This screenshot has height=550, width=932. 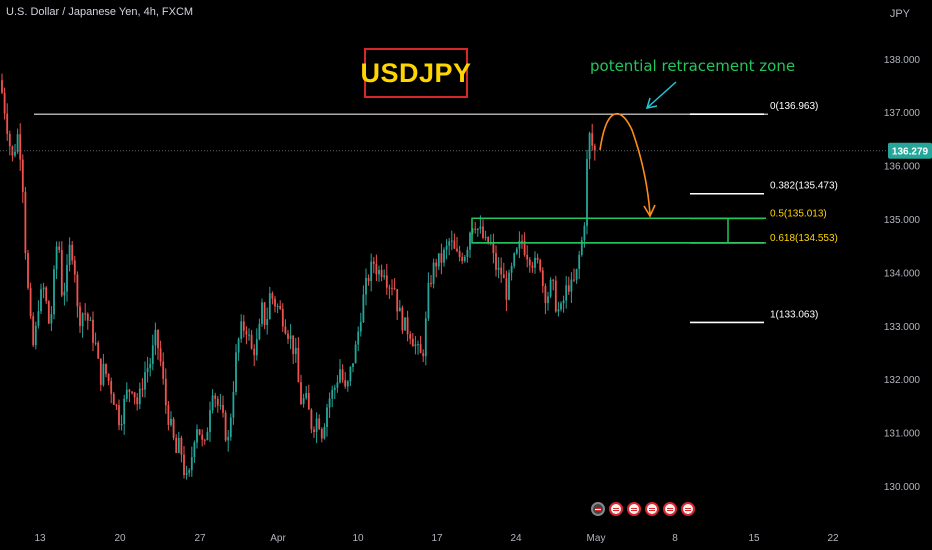 What do you see at coordinates (436, 538) in the screenshot?
I see `time-axis: 13 20 27 Apr 10 17 24 May 8 15 22` at bounding box center [436, 538].